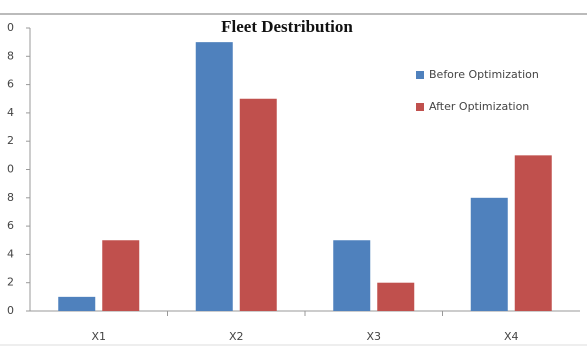 Image resolution: width=587 pixels, height=358 pixels. Describe the element at coordinates (98, 336) in the screenshot. I see `x-tick-label: X1` at that location.